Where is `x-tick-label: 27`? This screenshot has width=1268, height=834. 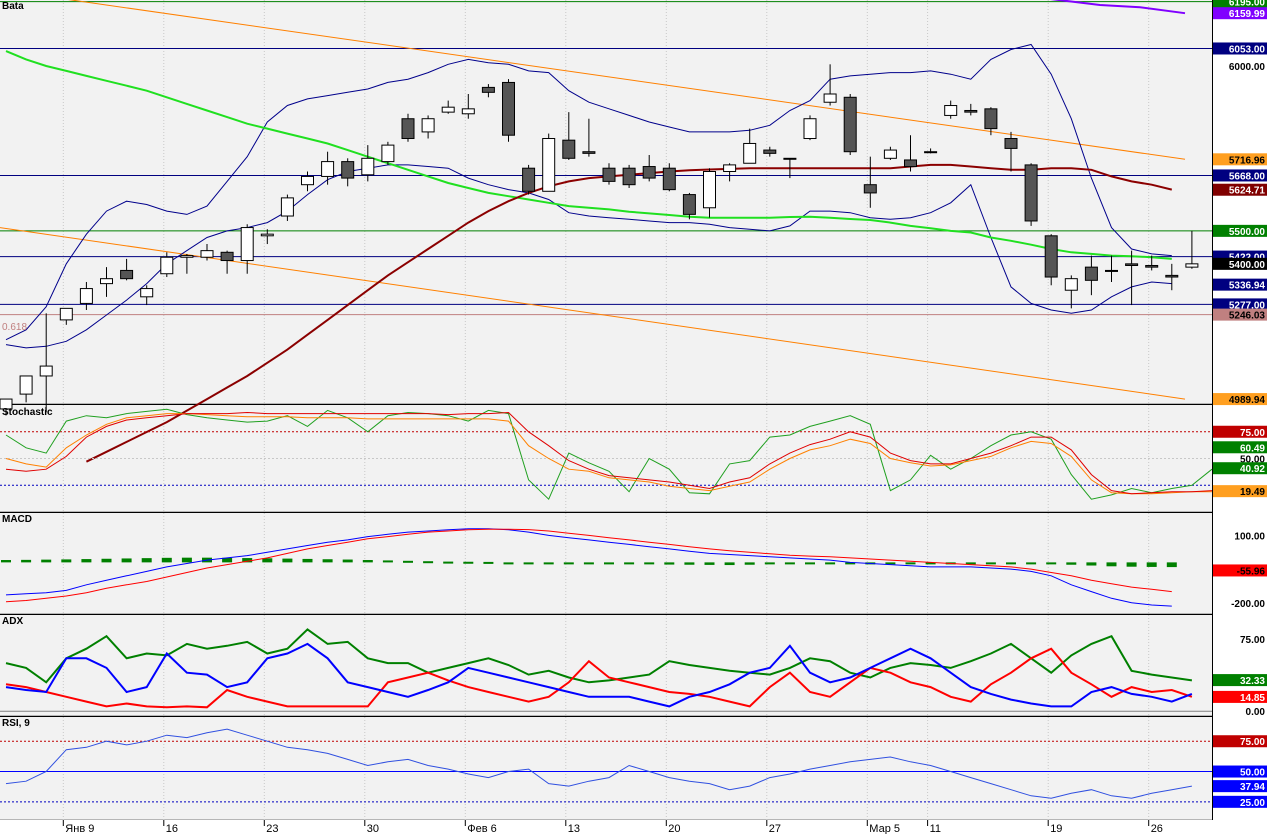
x-tick-label: 27 is located at coordinates (775, 828).